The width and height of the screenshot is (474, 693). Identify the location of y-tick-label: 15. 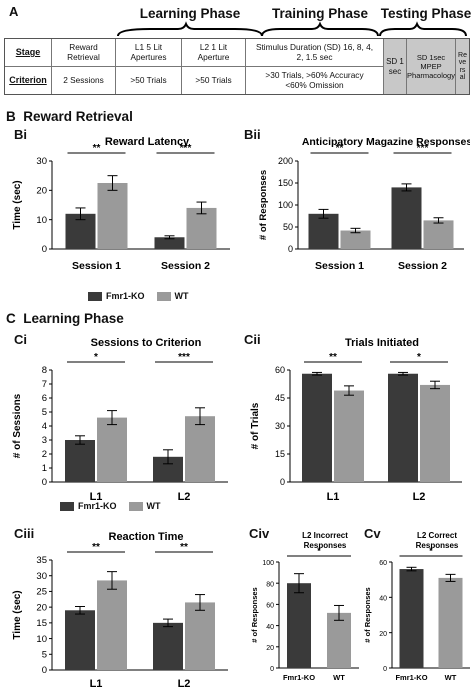
(280, 454).